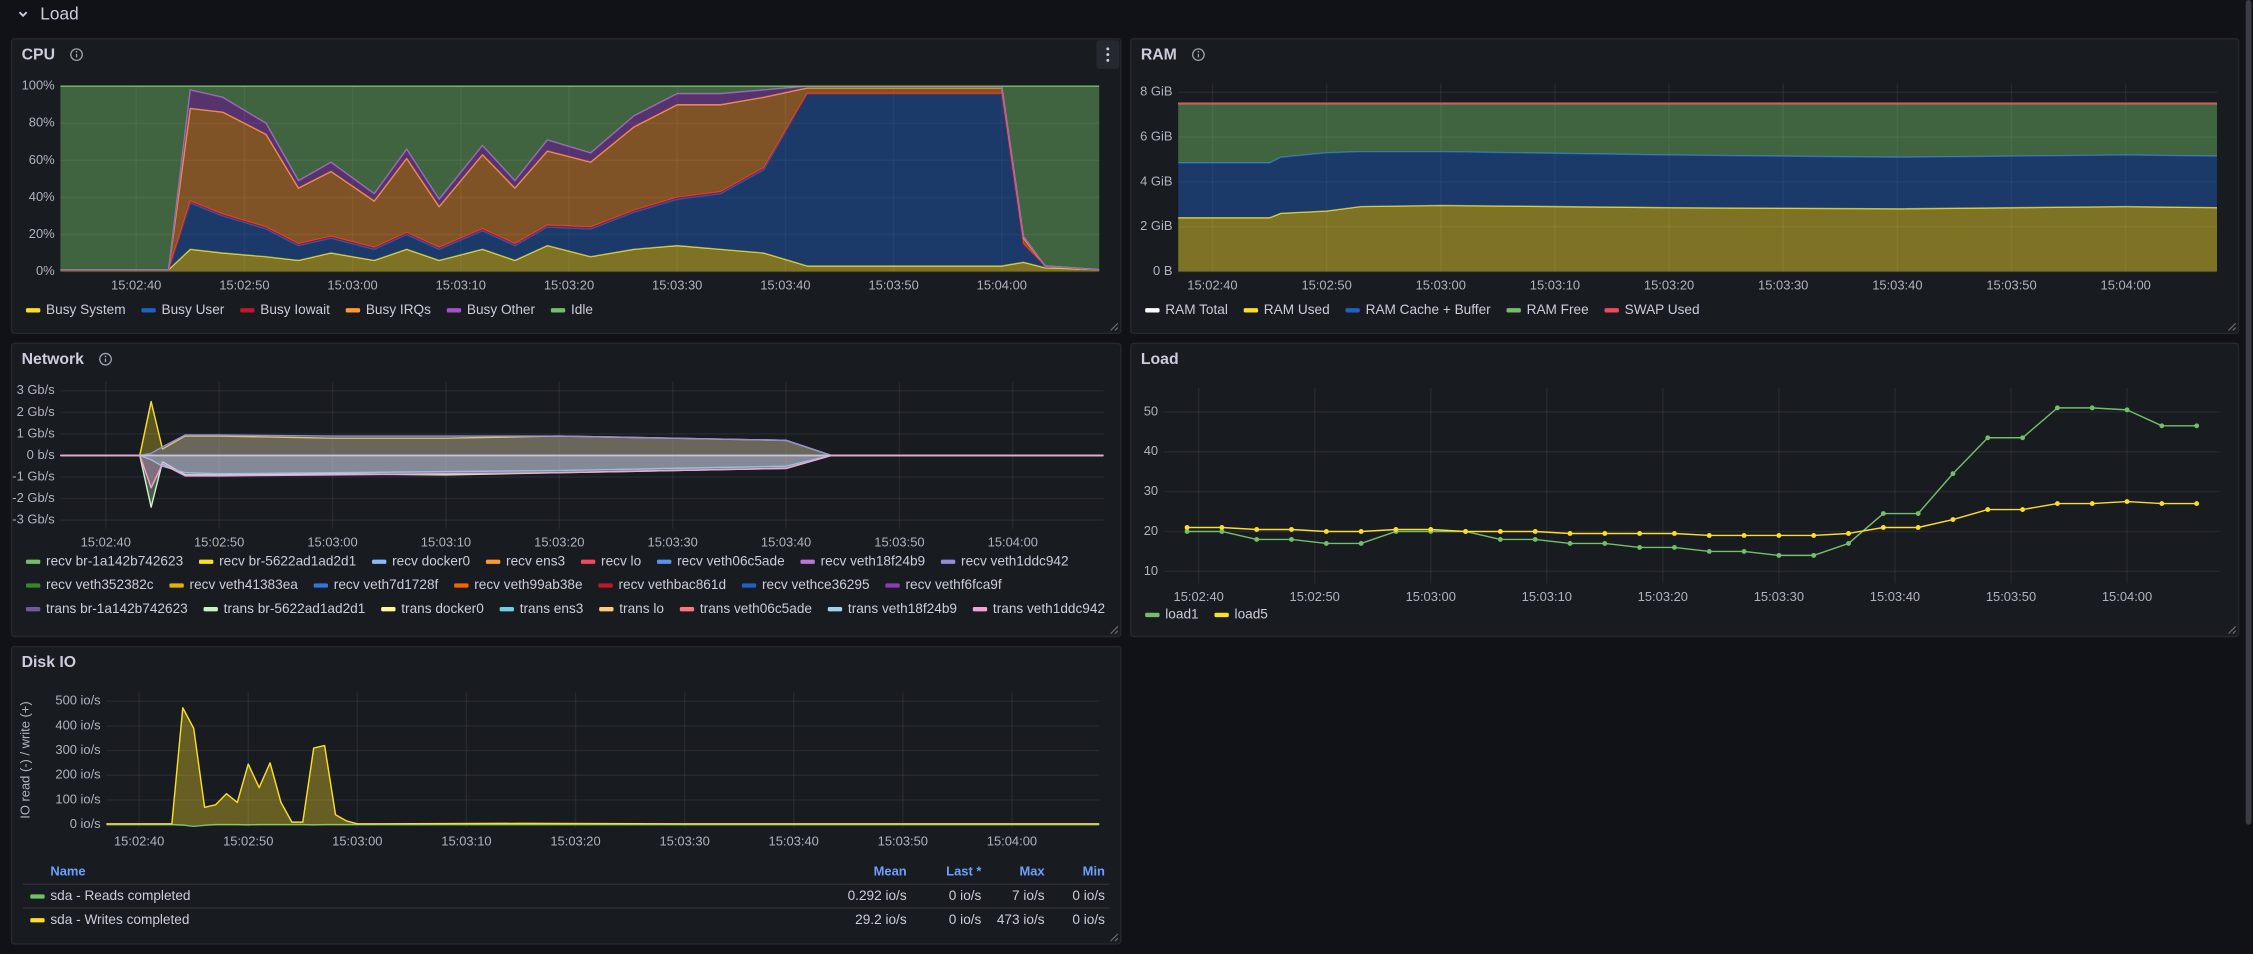  What do you see at coordinates (244, 584) in the screenshot?
I see `legend-label: recv veth41383ea` at bounding box center [244, 584].